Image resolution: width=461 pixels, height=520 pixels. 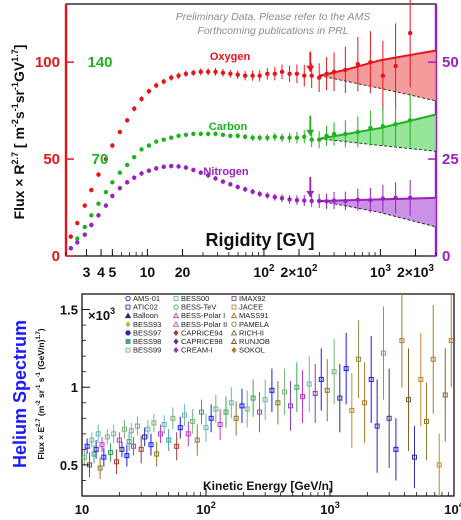 What do you see at coordinates (143, 350) in the screenshot?
I see `legend-item: BESS99` at bounding box center [143, 350].